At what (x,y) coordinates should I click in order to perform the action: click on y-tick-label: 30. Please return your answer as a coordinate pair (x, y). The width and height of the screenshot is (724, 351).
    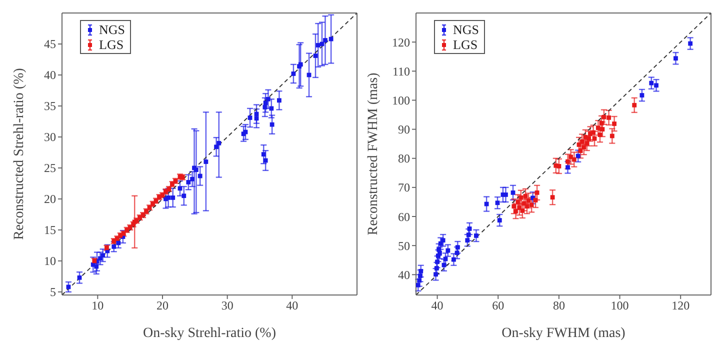
    Looking at the image, I should click on (50, 137).